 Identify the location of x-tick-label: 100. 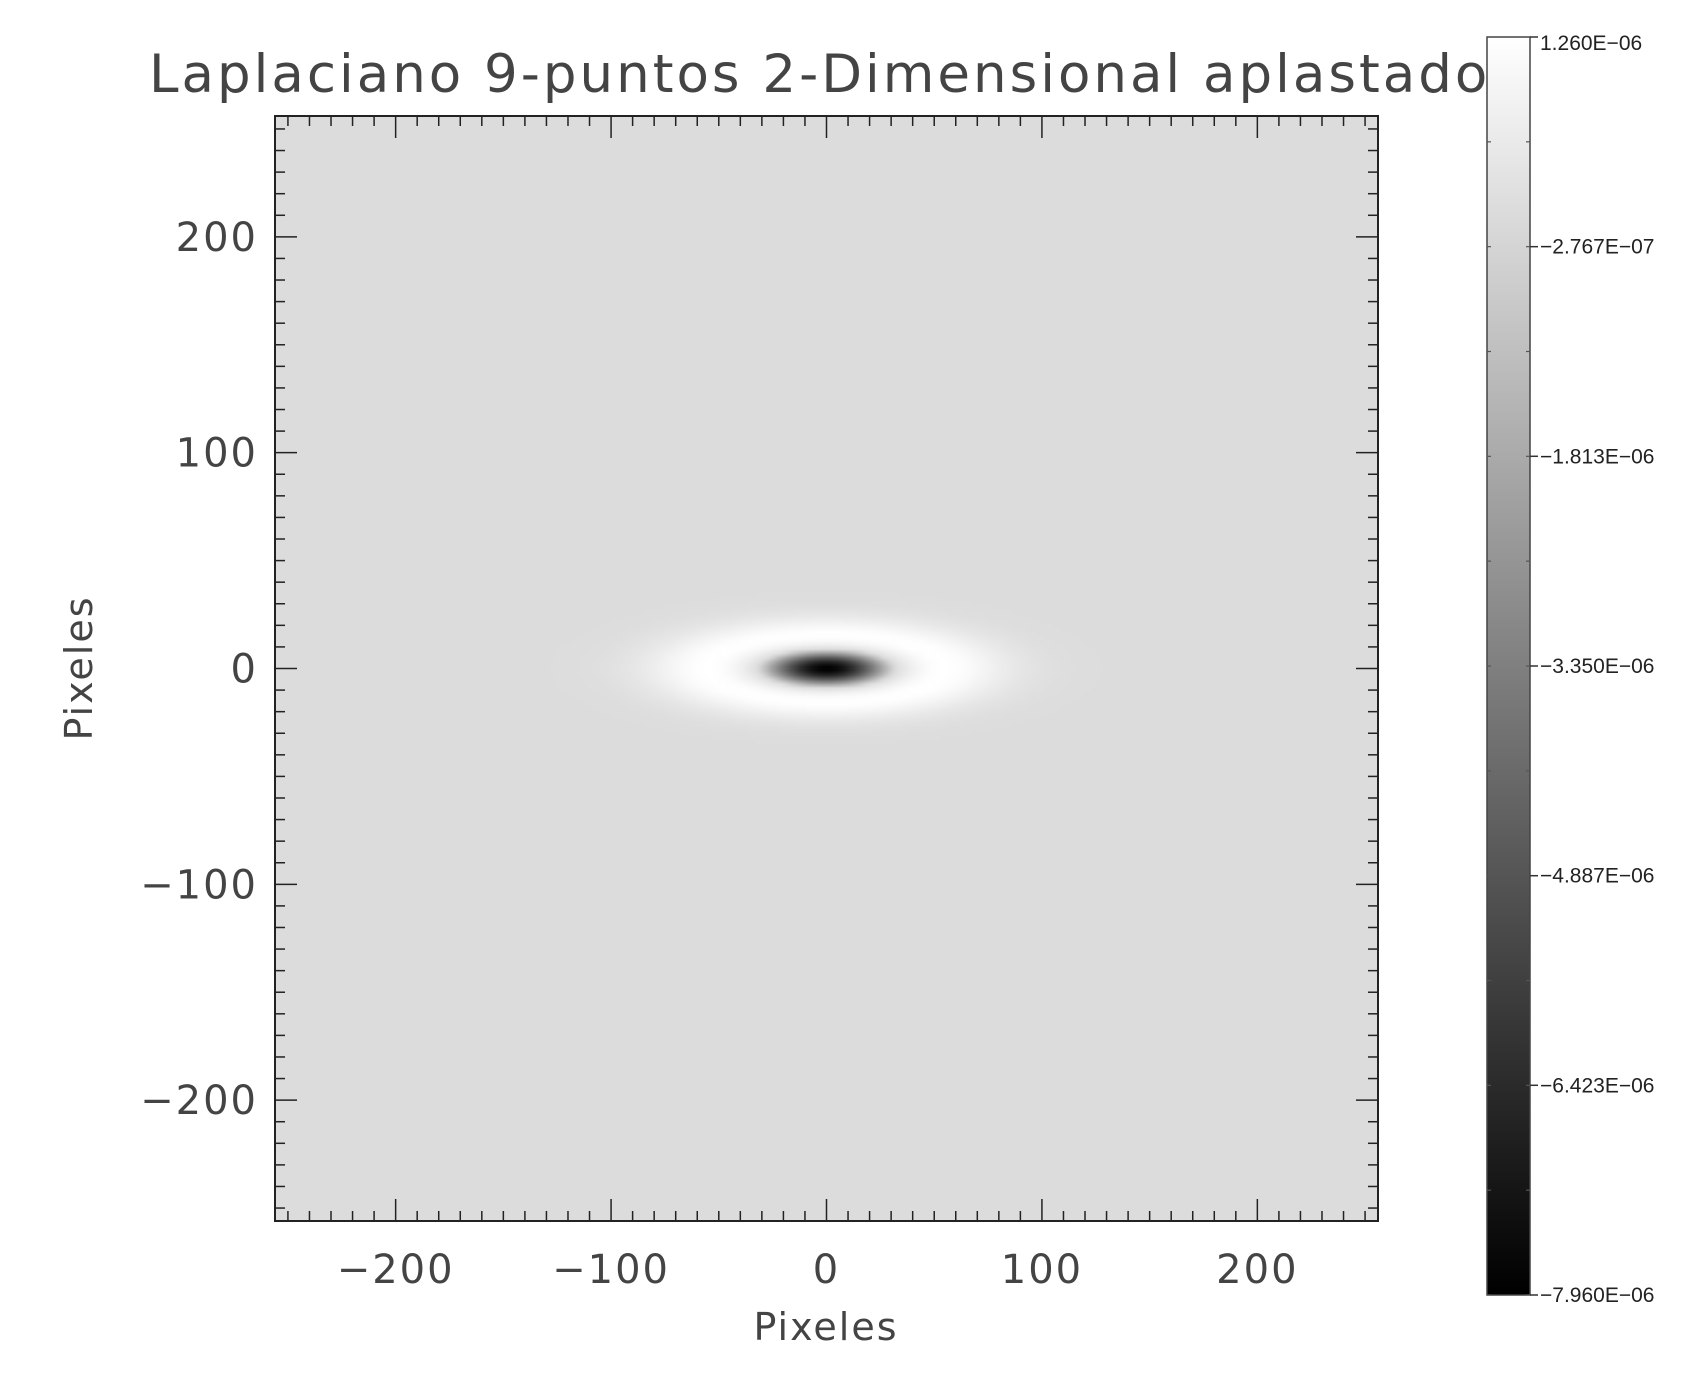
(1042, 1270).